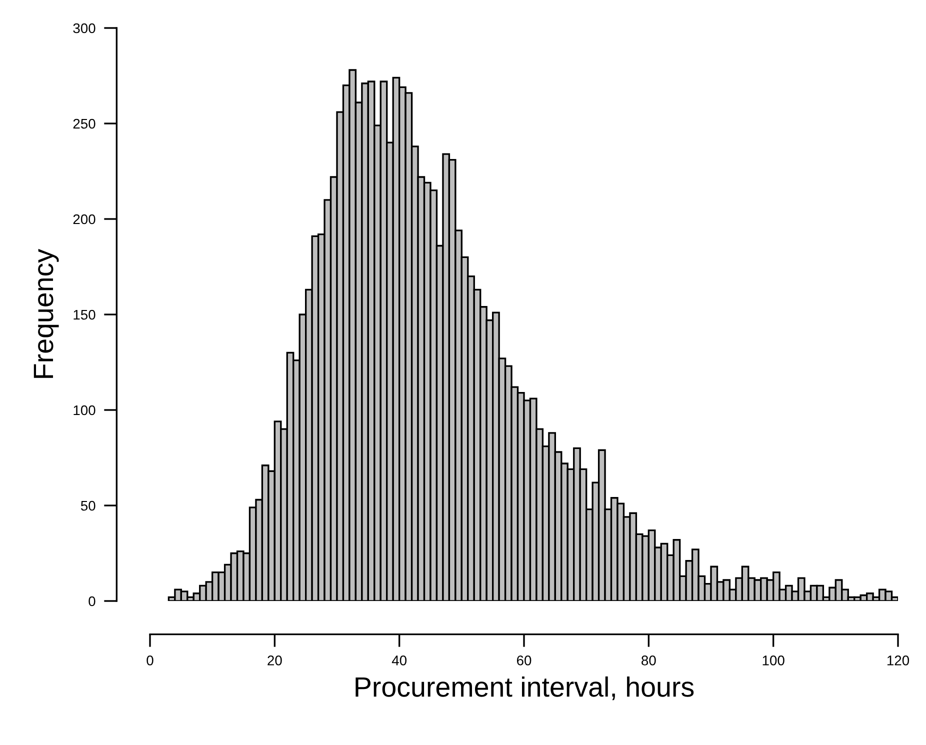 The image size is (926, 745). What do you see at coordinates (88, 505) in the screenshot?
I see `y-tick-label: 50` at bounding box center [88, 505].